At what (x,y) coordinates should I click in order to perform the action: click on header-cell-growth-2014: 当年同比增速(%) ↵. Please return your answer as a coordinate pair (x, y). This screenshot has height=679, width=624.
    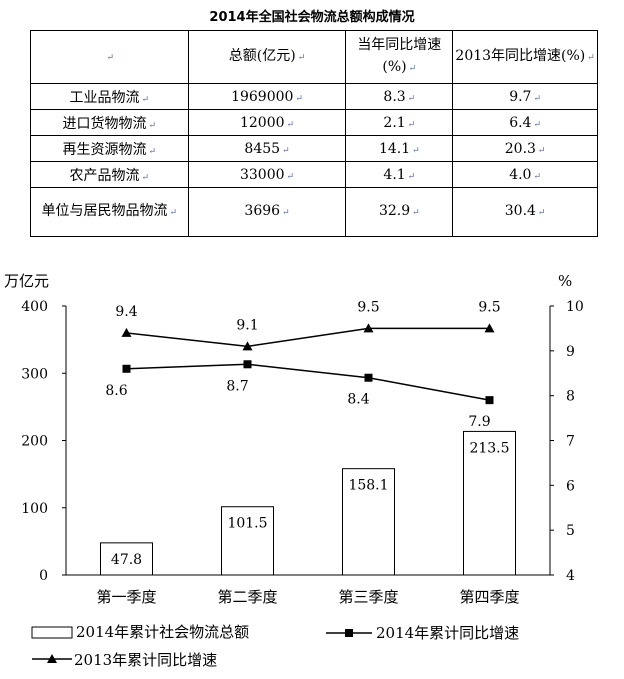
    Looking at the image, I should click on (399, 57).